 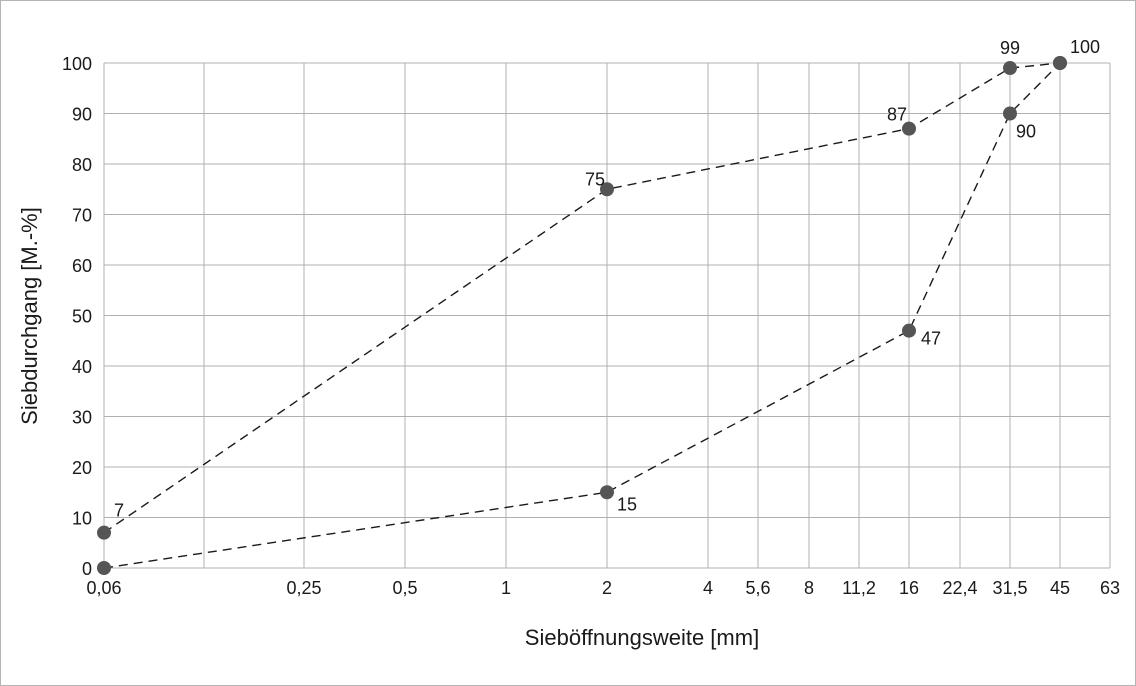 What do you see at coordinates (77, 64) in the screenshot?
I see `y-tick-label: 100` at bounding box center [77, 64].